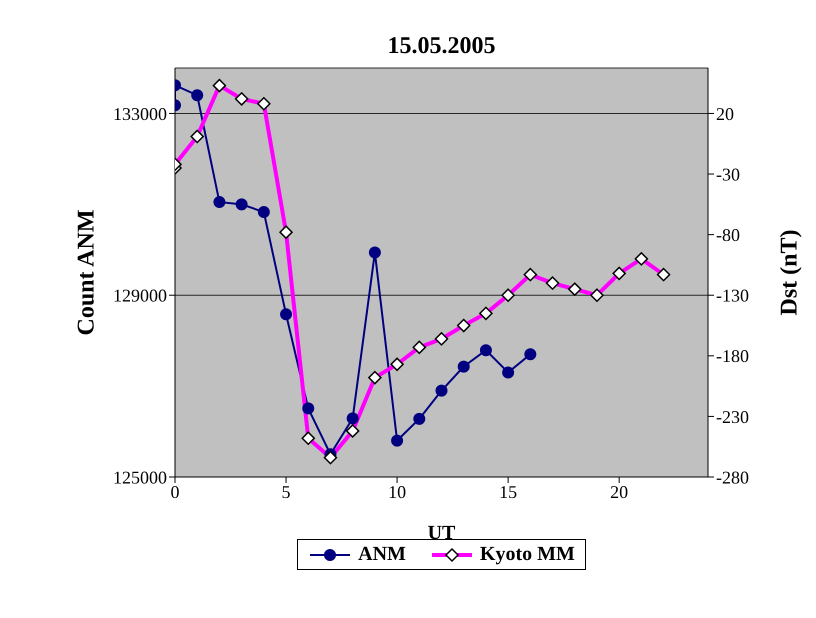  I want to click on x-tick-label: 5, so click(286, 492).